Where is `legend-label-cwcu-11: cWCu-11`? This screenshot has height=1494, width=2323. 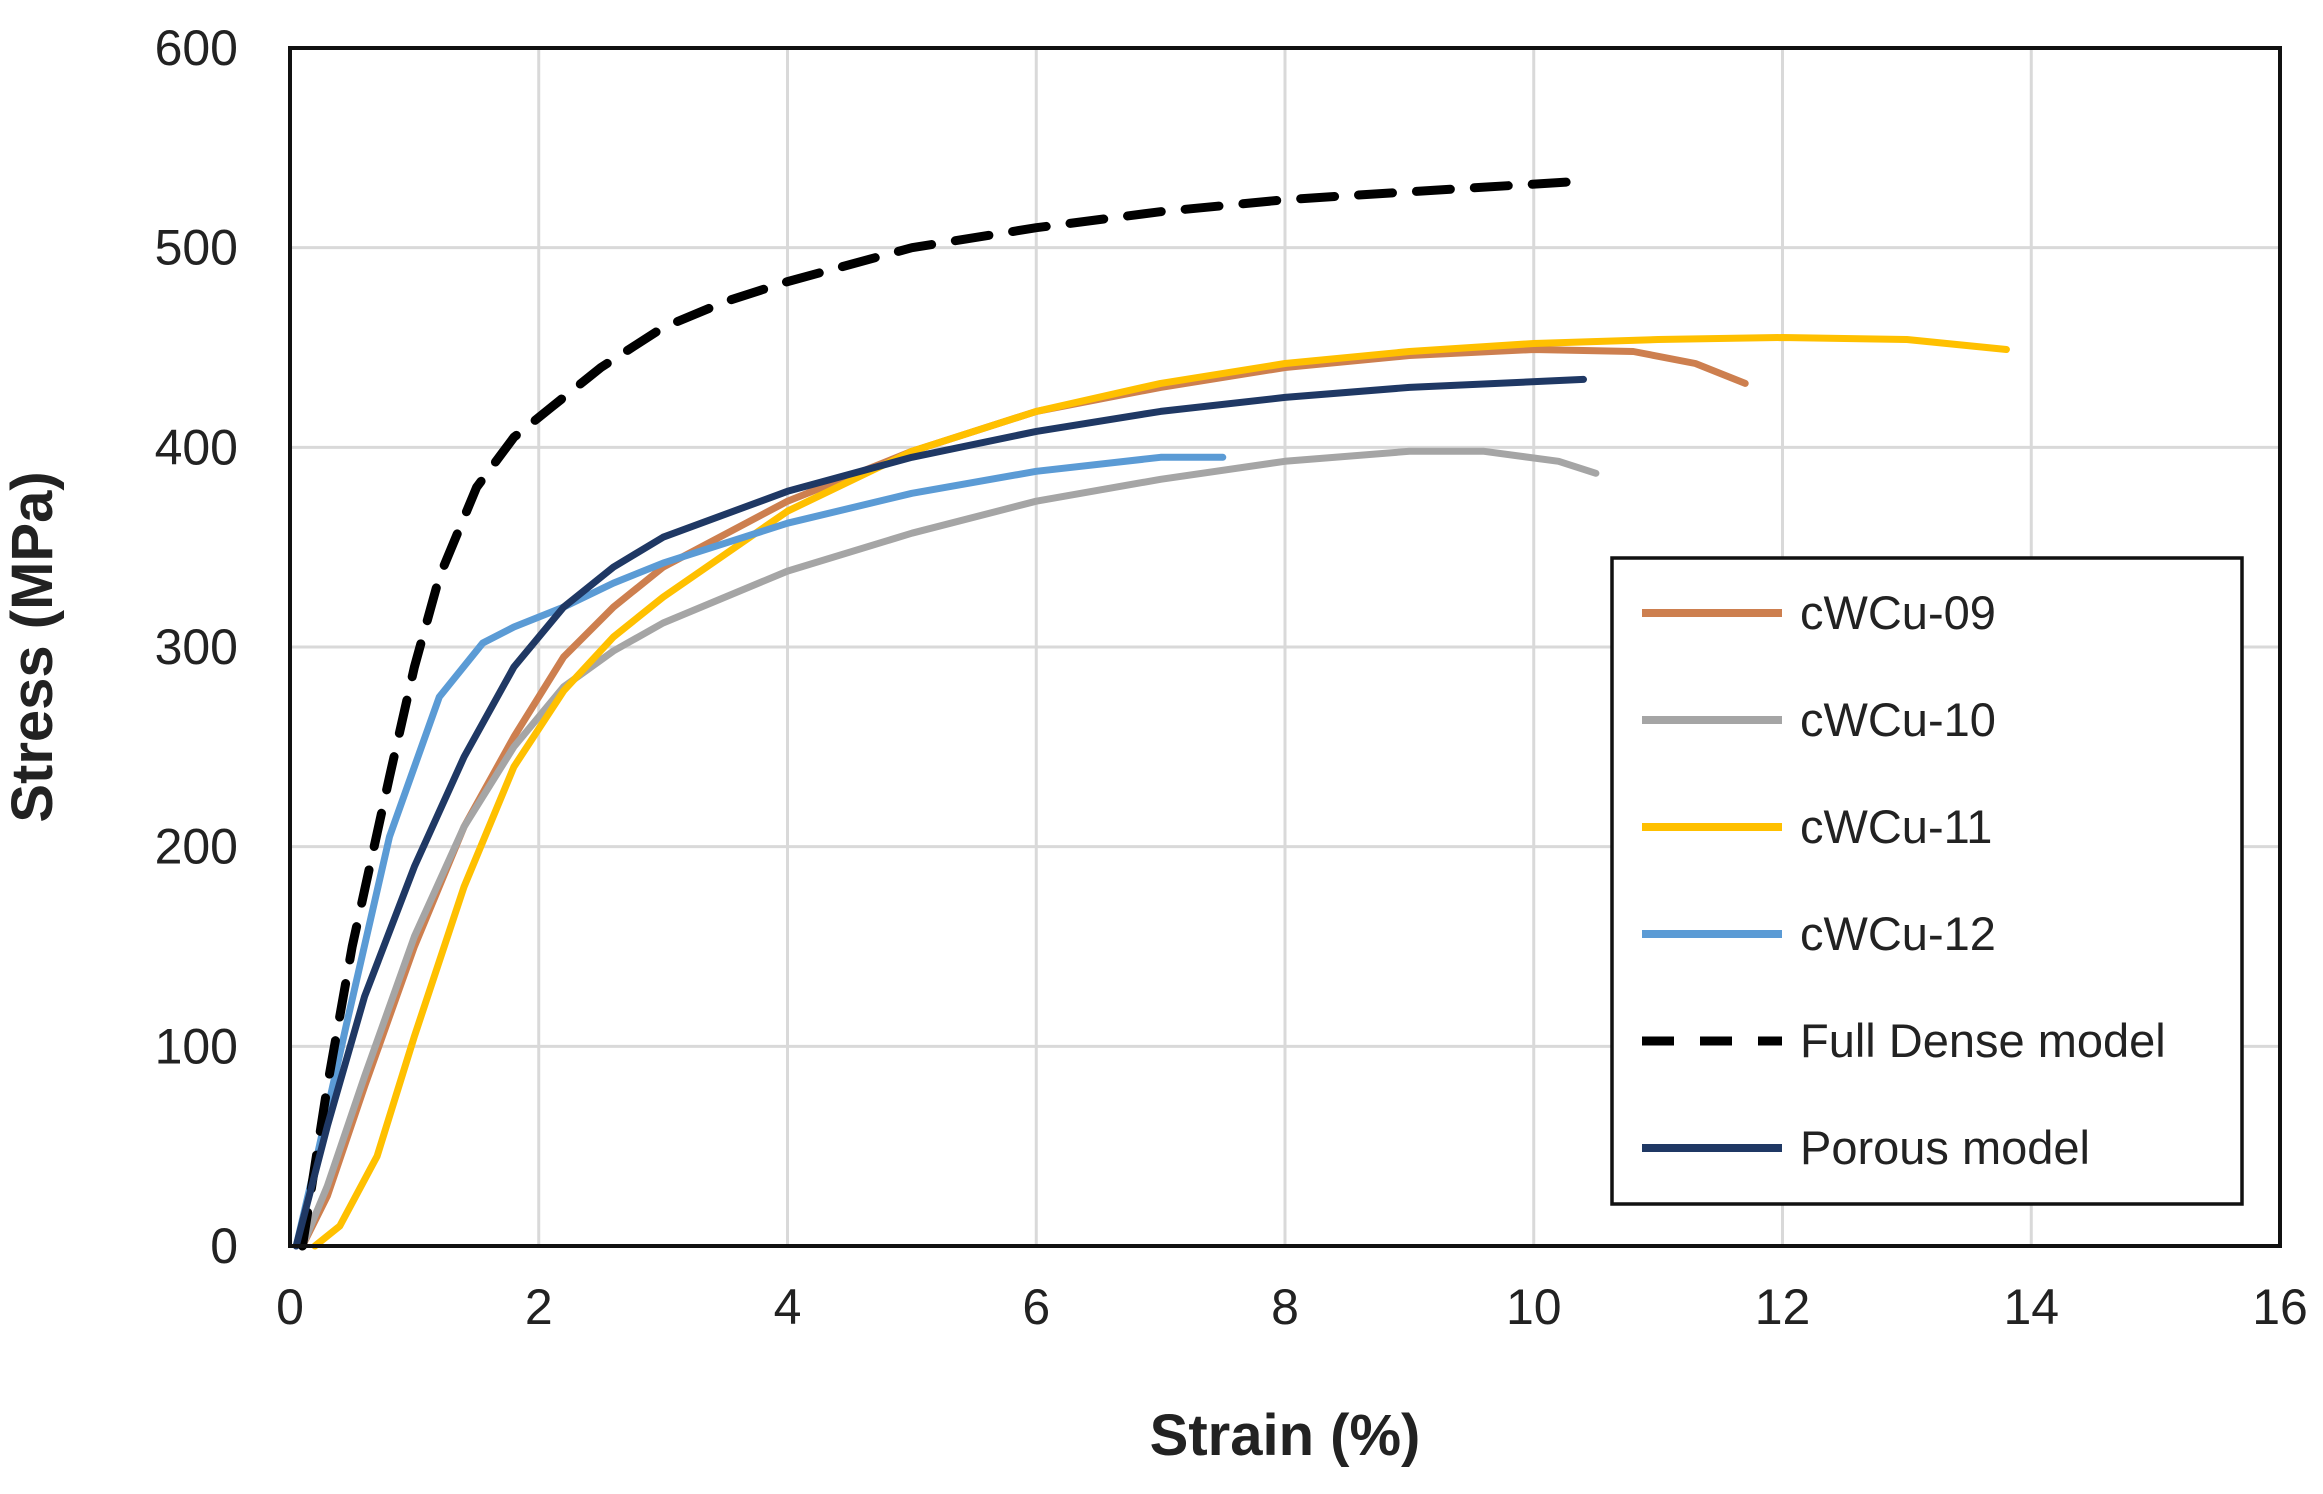
legend-label-cwcu-11: cWCu-11 is located at coordinates (1896, 826).